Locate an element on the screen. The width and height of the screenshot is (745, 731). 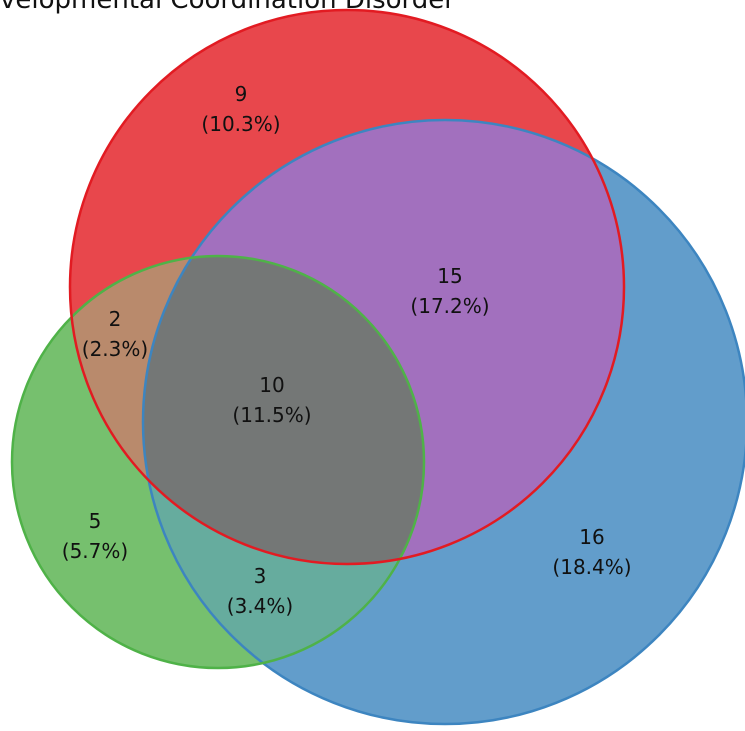
region-count: 16 is located at coordinates (591, 537).